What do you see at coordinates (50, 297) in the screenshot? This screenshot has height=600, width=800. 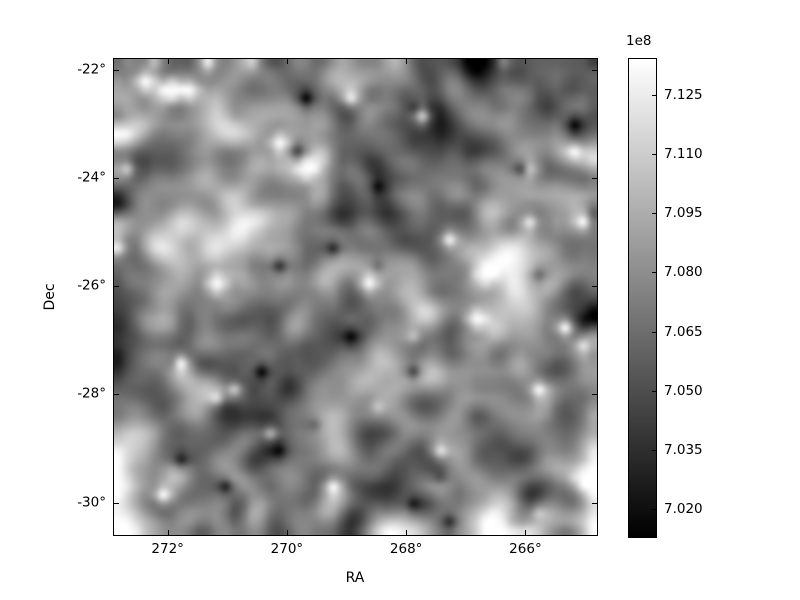 I see `y-axis-label: Dec` at bounding box center [50, 297].